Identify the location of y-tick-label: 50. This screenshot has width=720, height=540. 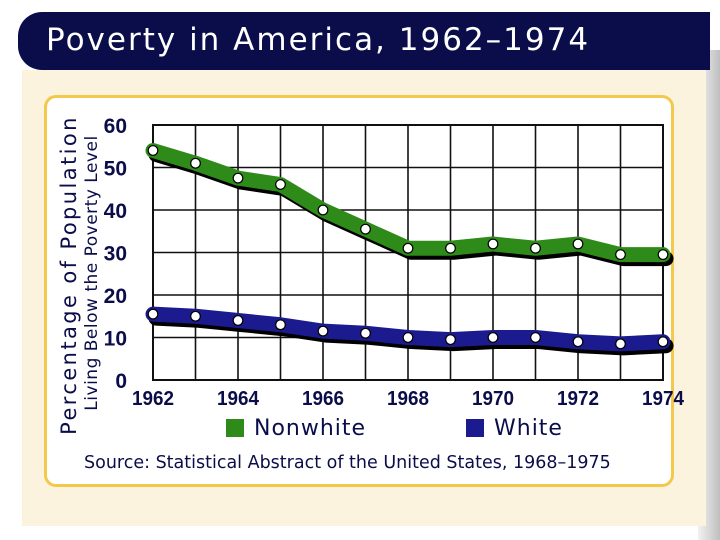
(115, 169).